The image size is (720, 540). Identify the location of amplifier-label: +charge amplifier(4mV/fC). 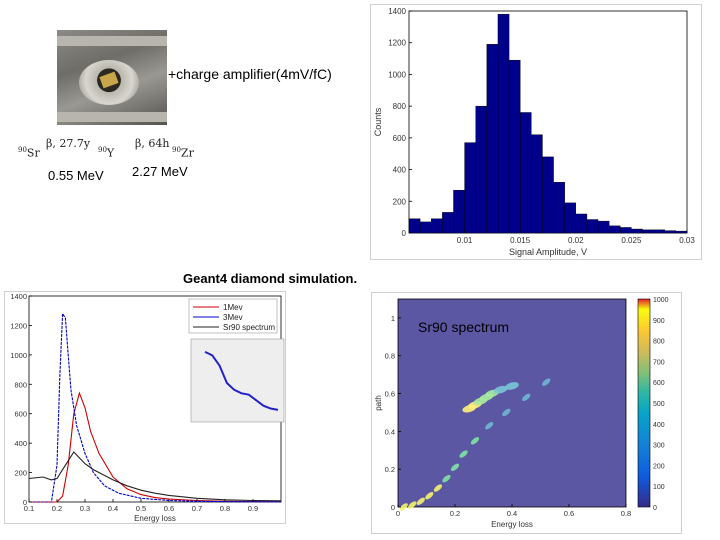
(250, 74).